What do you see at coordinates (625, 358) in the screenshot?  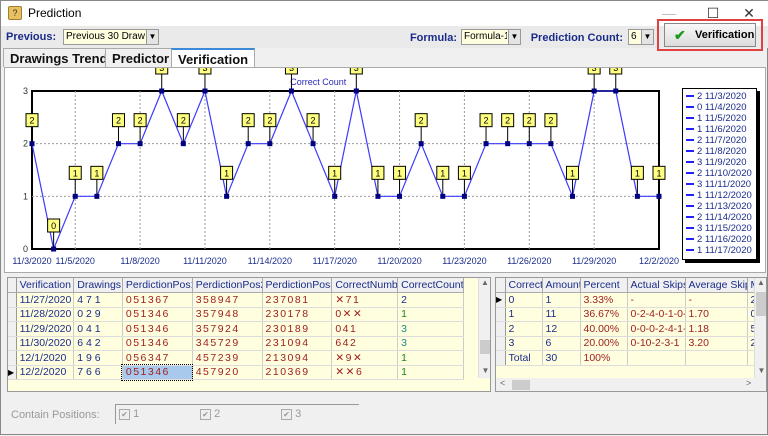 I see `table-row: Total 30 100%` at bounding box center [625, 358].